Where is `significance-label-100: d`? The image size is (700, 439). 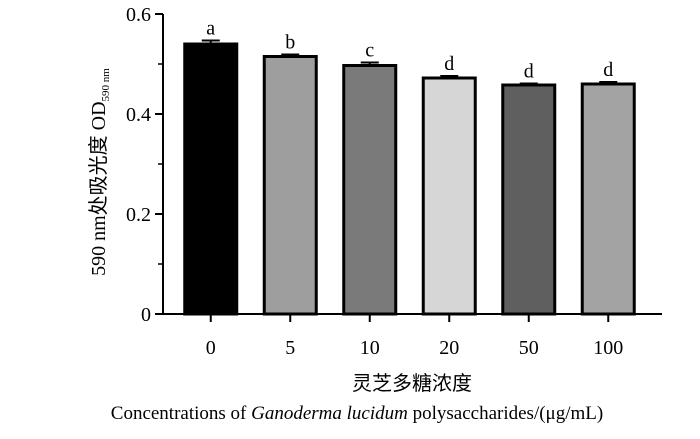
significance-label-100: d is located at coordinates (608, 70).